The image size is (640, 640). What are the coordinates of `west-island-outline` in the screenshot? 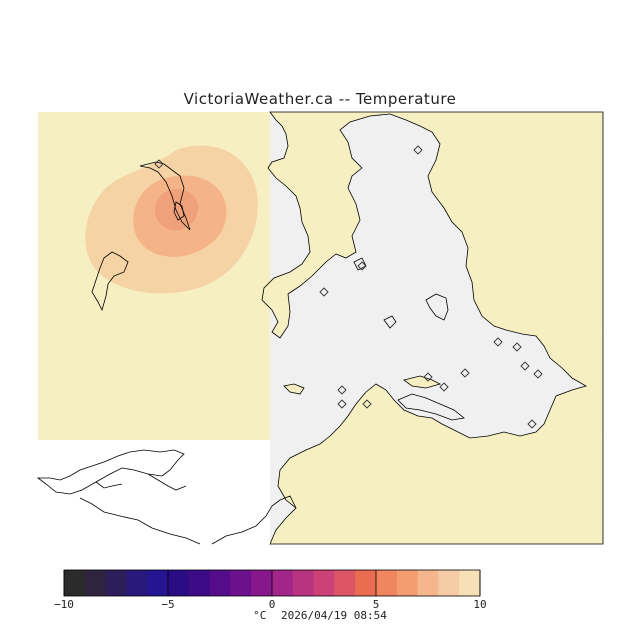 It's located at (165, 196).